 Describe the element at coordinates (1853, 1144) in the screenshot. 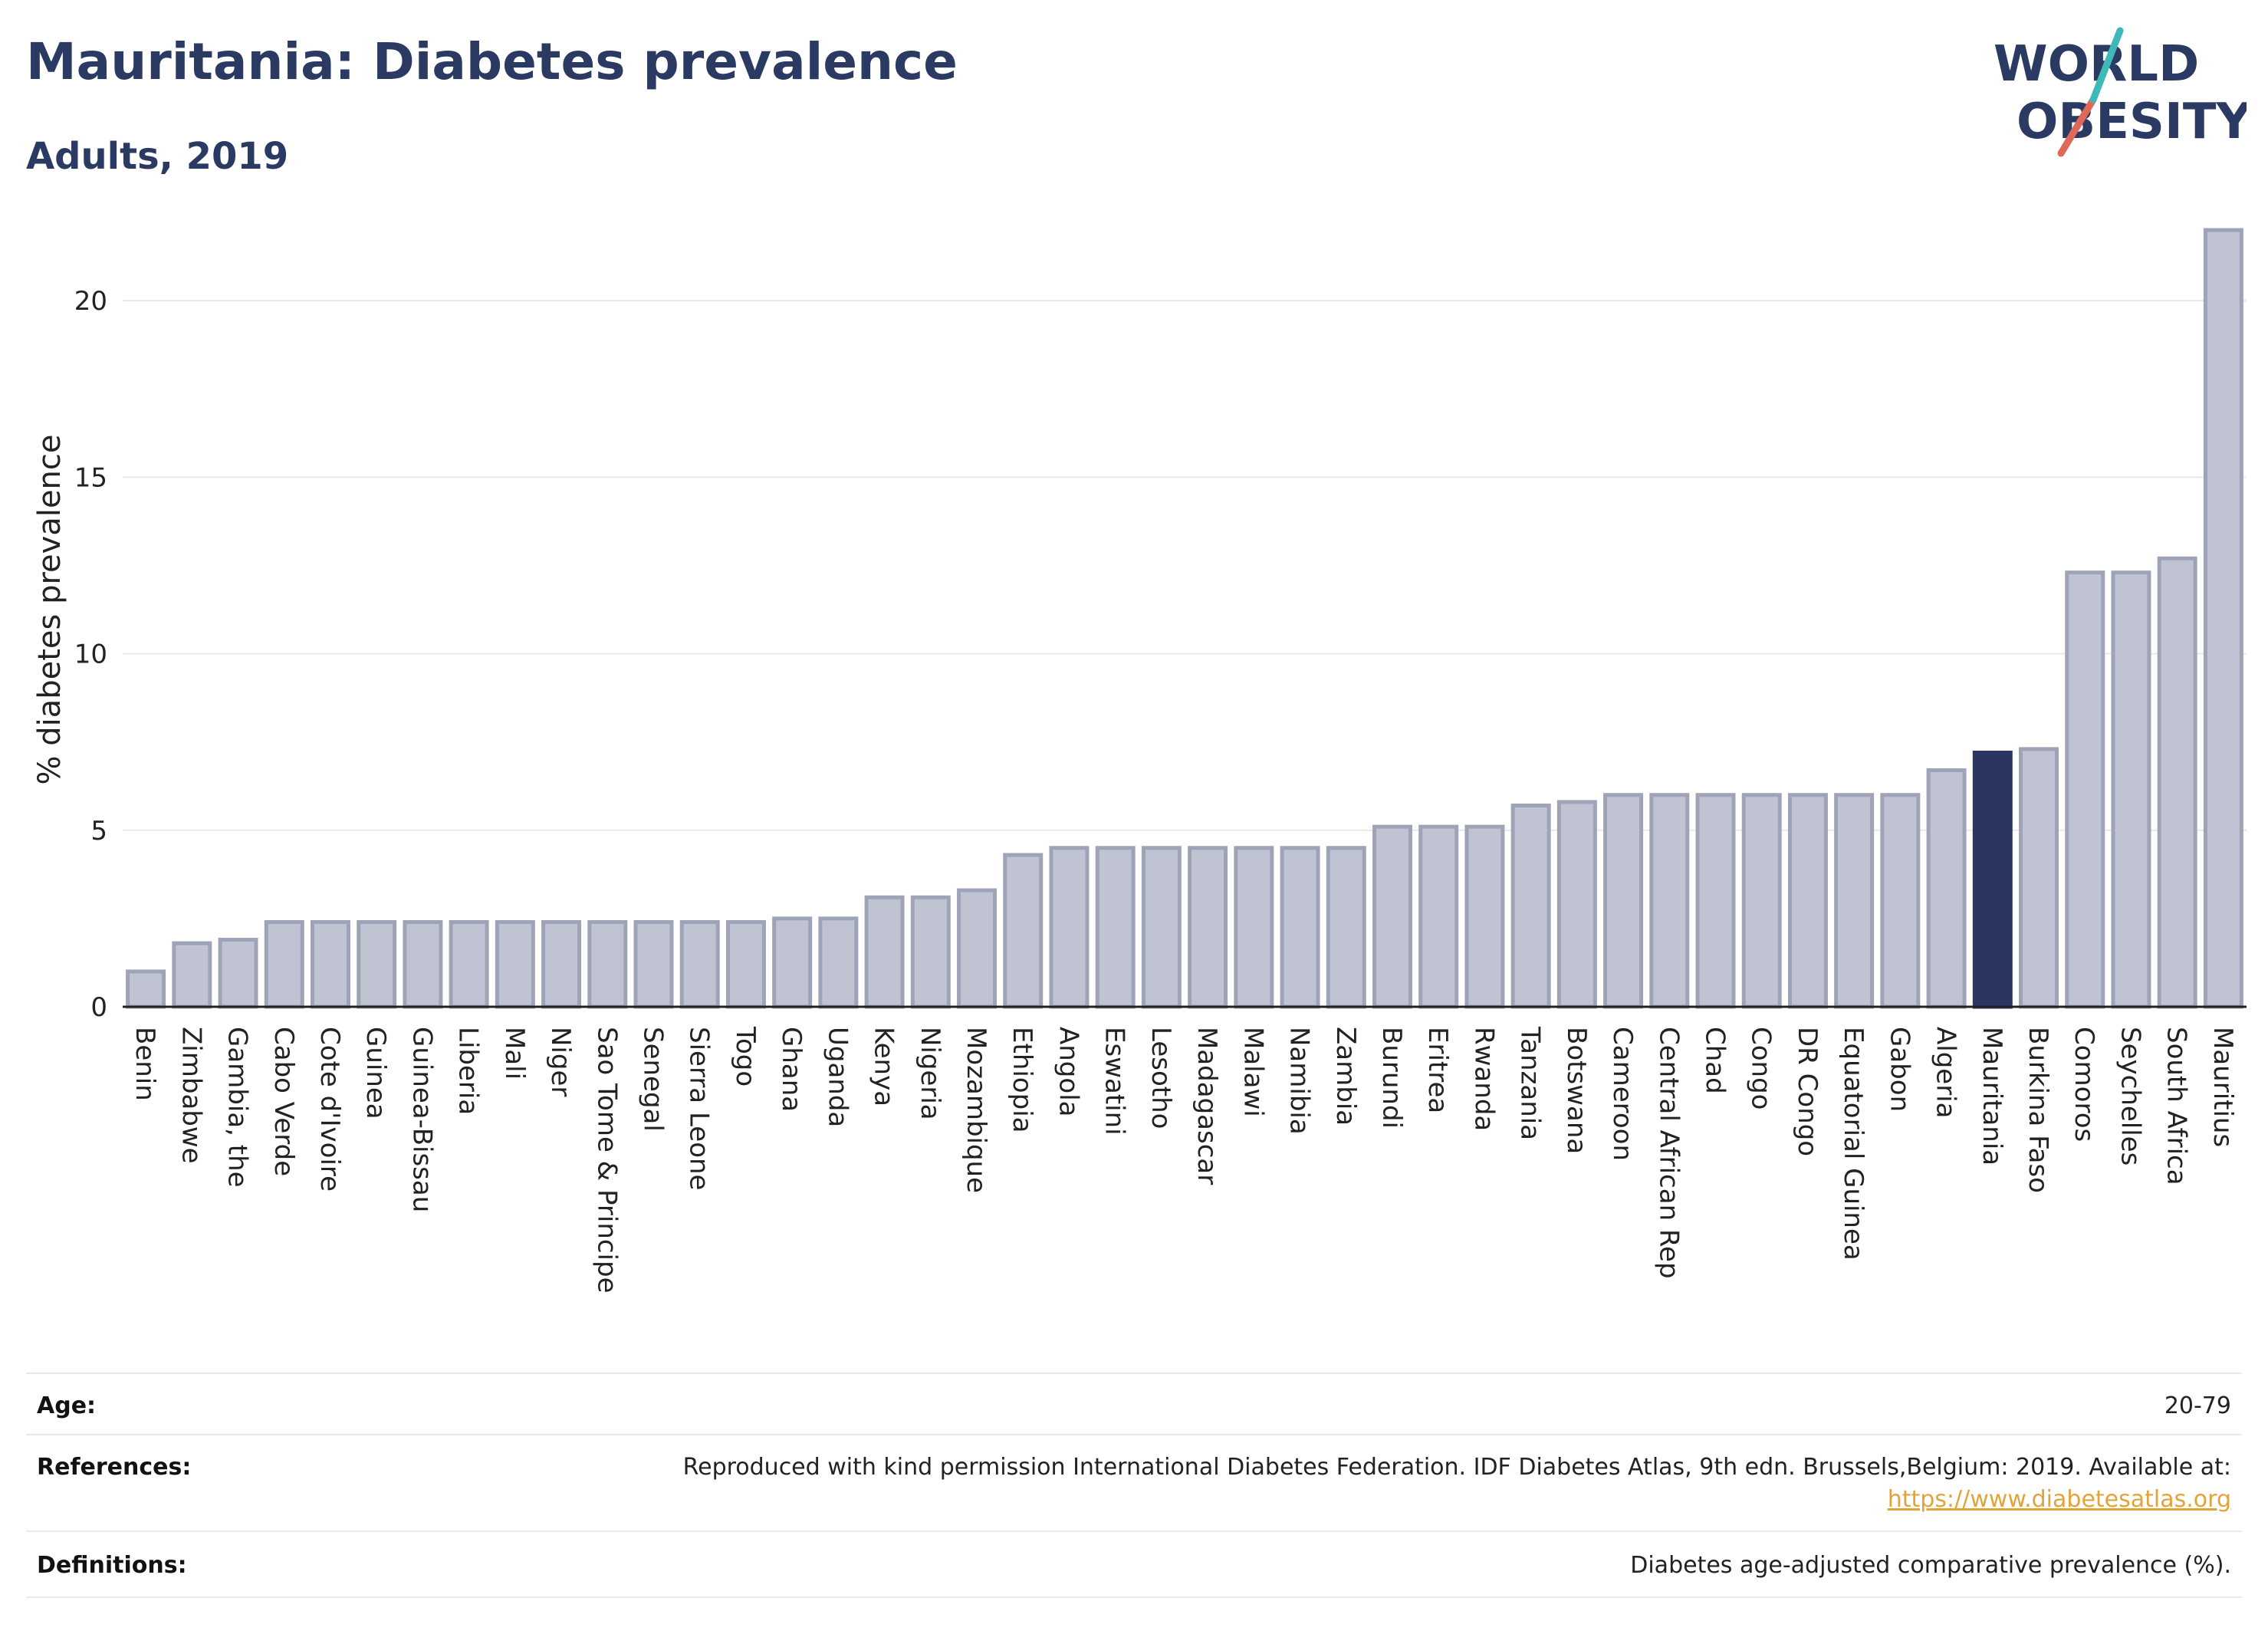

I see `x-tick-label: Equatorial Guinea` at that location.